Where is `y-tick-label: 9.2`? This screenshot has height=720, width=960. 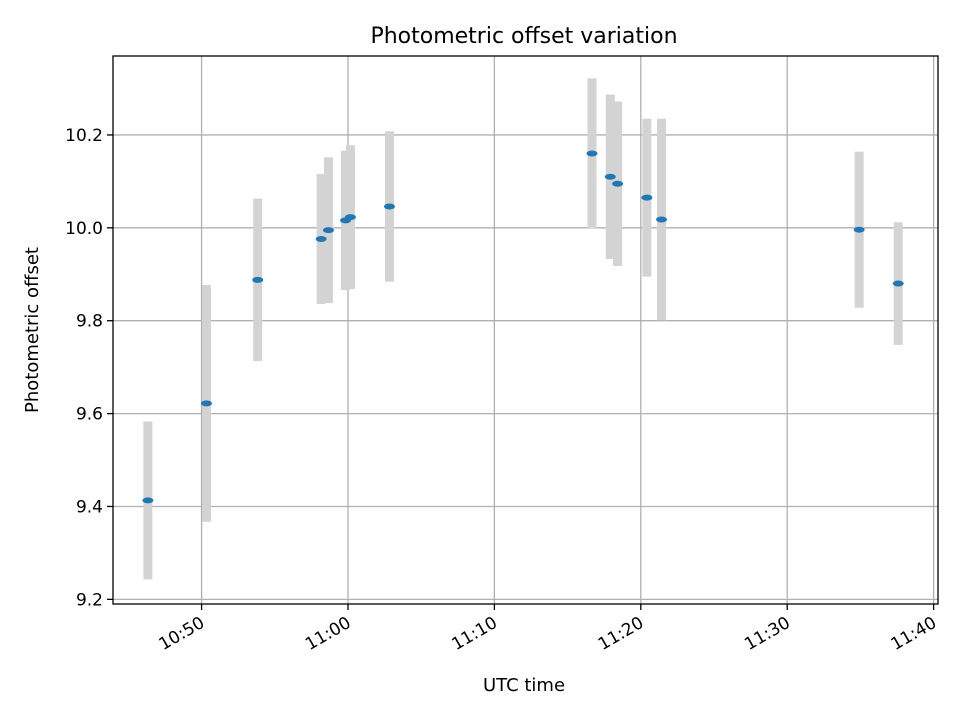 y-tick-label: 9.2 is located at coordinates (89, 600).